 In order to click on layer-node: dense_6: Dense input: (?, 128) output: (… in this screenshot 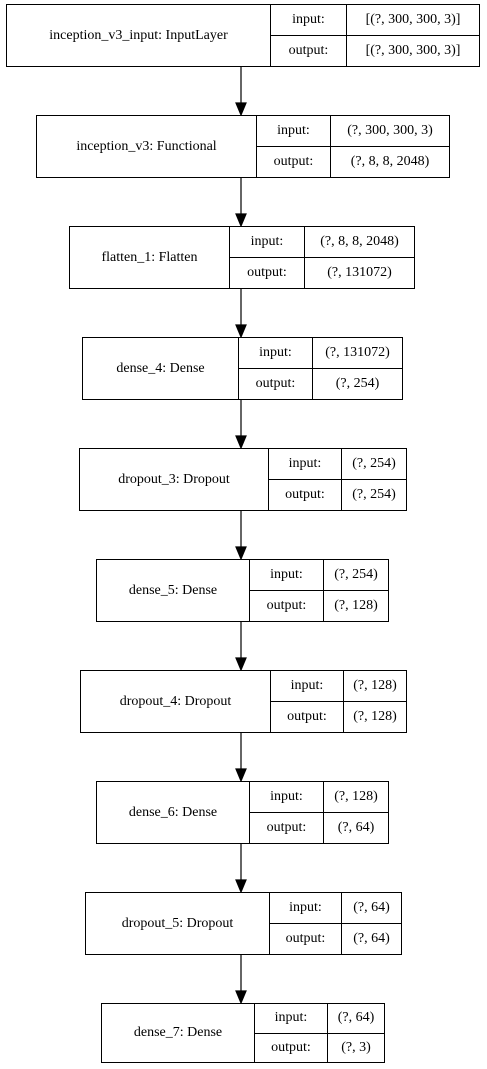, I will do `click(242, 812)`.